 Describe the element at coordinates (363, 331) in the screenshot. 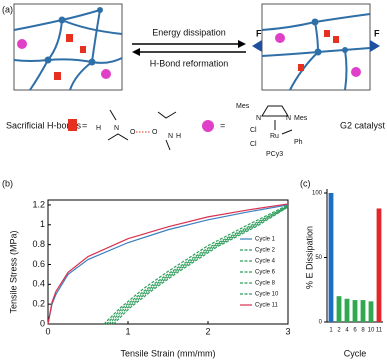

I see `x-tick-label: 8` at that location.